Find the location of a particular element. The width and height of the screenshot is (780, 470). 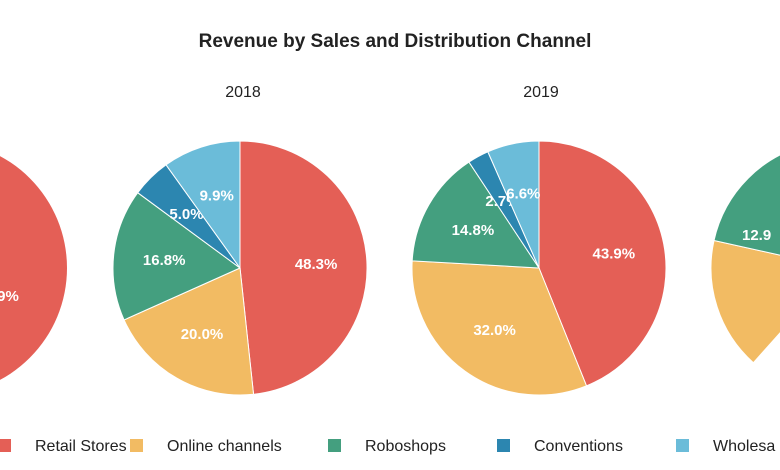

pie-2019-slice-roboshops is located at coordinates (475, 215).